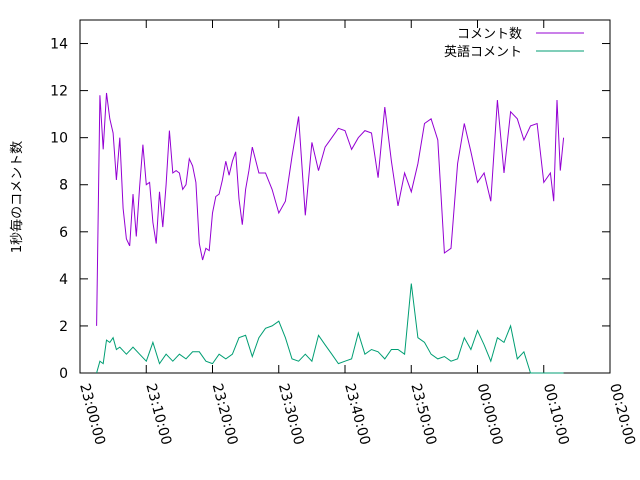 Image resolution: width=640 pixels, height=480 pixels. Describe the element at coordinates (225, 414) in the screenshot. I see `x-tick-label: 23:20:00` at that location.